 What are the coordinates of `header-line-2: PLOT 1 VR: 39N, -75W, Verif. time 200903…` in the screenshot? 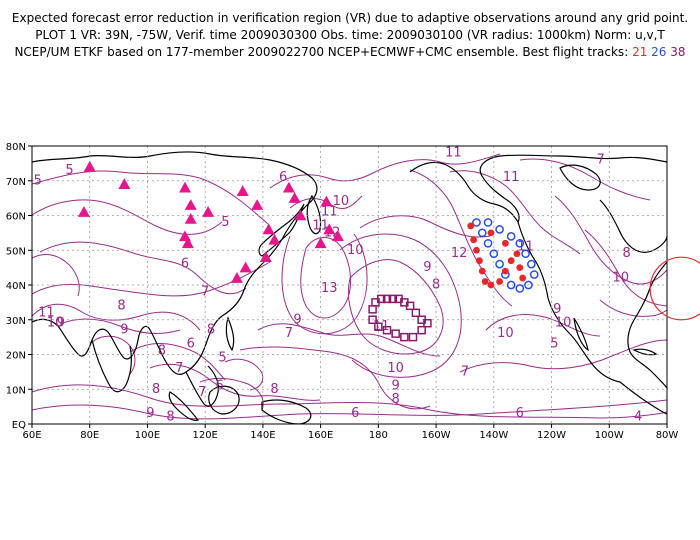 It's located at (350, 35).